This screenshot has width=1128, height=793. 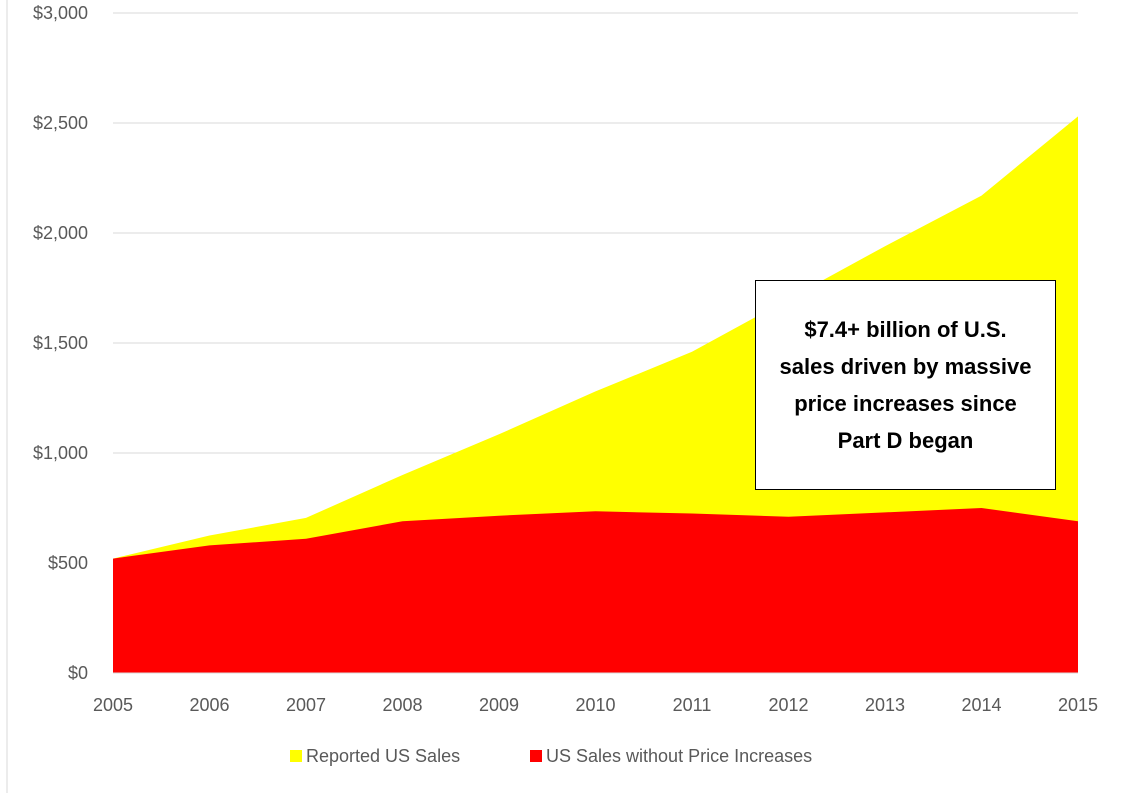 What do you see at coordinates (78, 673) in the screenshot?
I see `y-tick-label: $0` at bounding box center [78, 673].